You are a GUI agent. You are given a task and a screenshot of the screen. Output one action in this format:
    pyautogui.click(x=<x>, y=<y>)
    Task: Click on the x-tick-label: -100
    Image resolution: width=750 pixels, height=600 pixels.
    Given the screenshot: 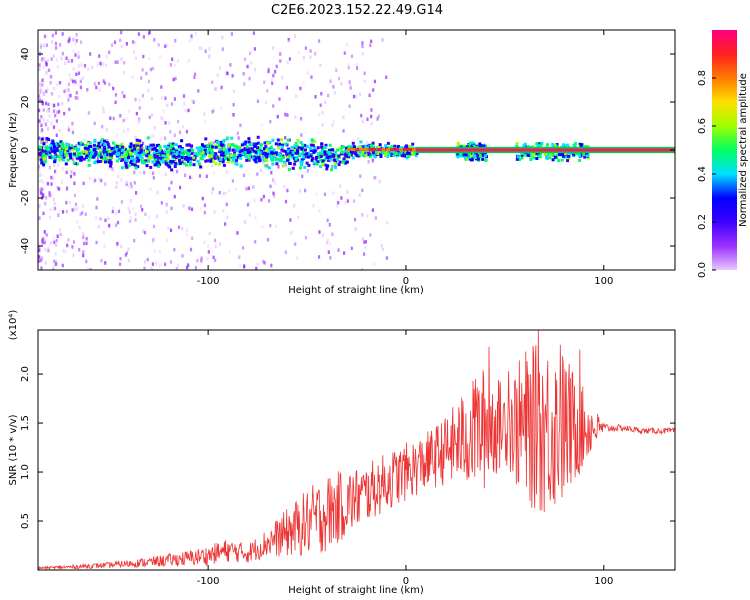 What is the action you would take?
    pyautogui.click(x=208, y=581)
    